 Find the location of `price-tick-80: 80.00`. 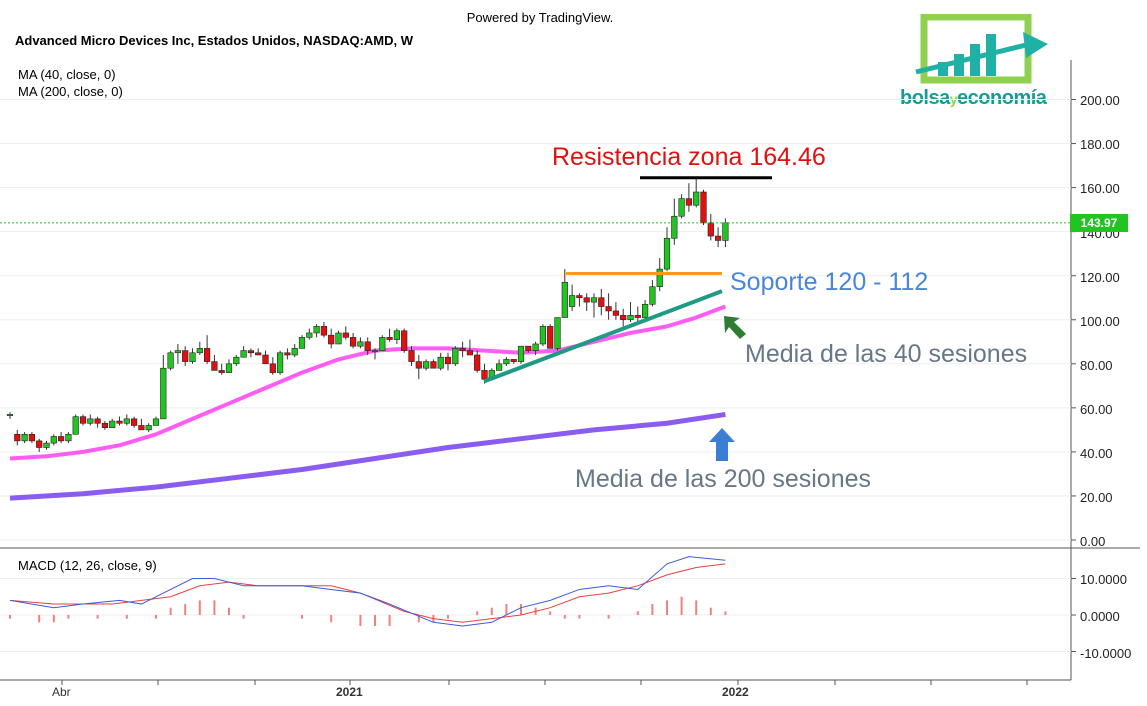

price-tick-80: 80.00 is located at coordinates (1096, 365).